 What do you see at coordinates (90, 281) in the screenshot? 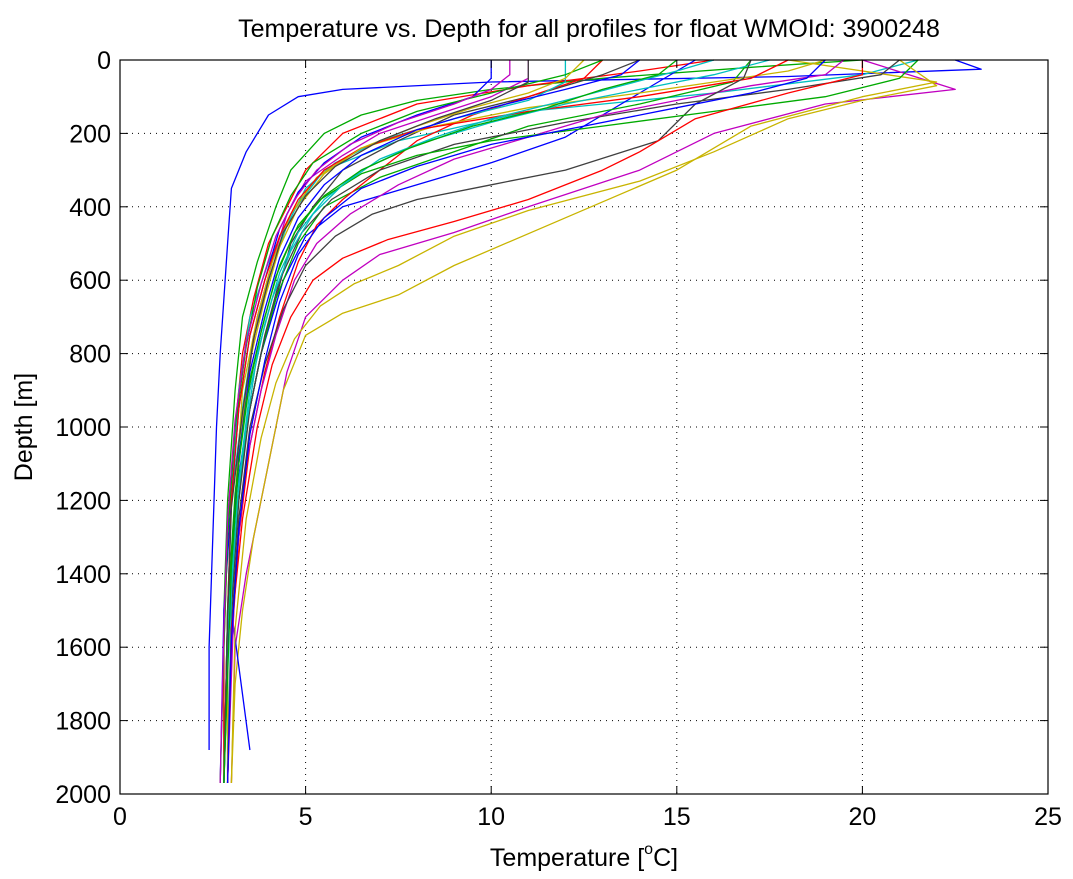
I see `y-tick-label: 600` at bounding box center [90, 281].